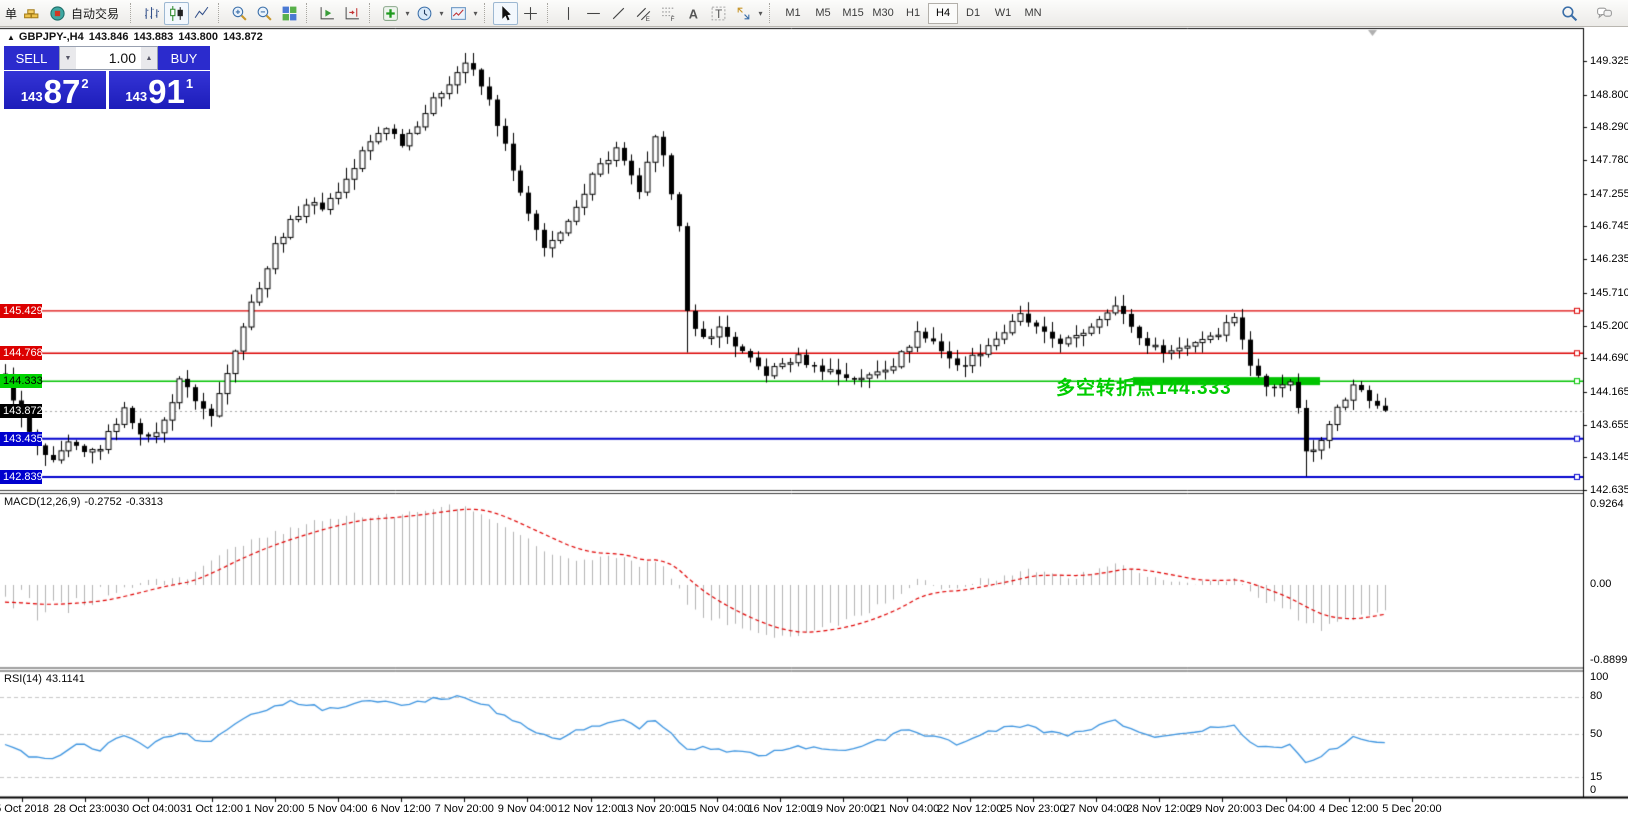 This screenshot has height=821, width=1628. Describe the element at coordinates (108, 37) in the screenshot. I see `ohlc-open: 143.846` at that location.